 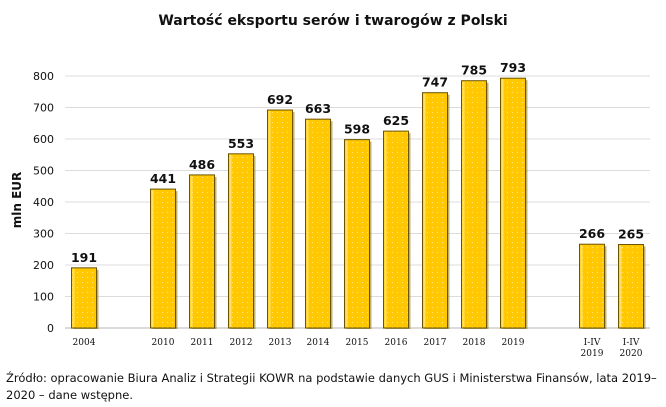 What do you see at coordinates (513, 67) in the screenshot?
I see `data-label: 793` at bounding box center [513, 67].